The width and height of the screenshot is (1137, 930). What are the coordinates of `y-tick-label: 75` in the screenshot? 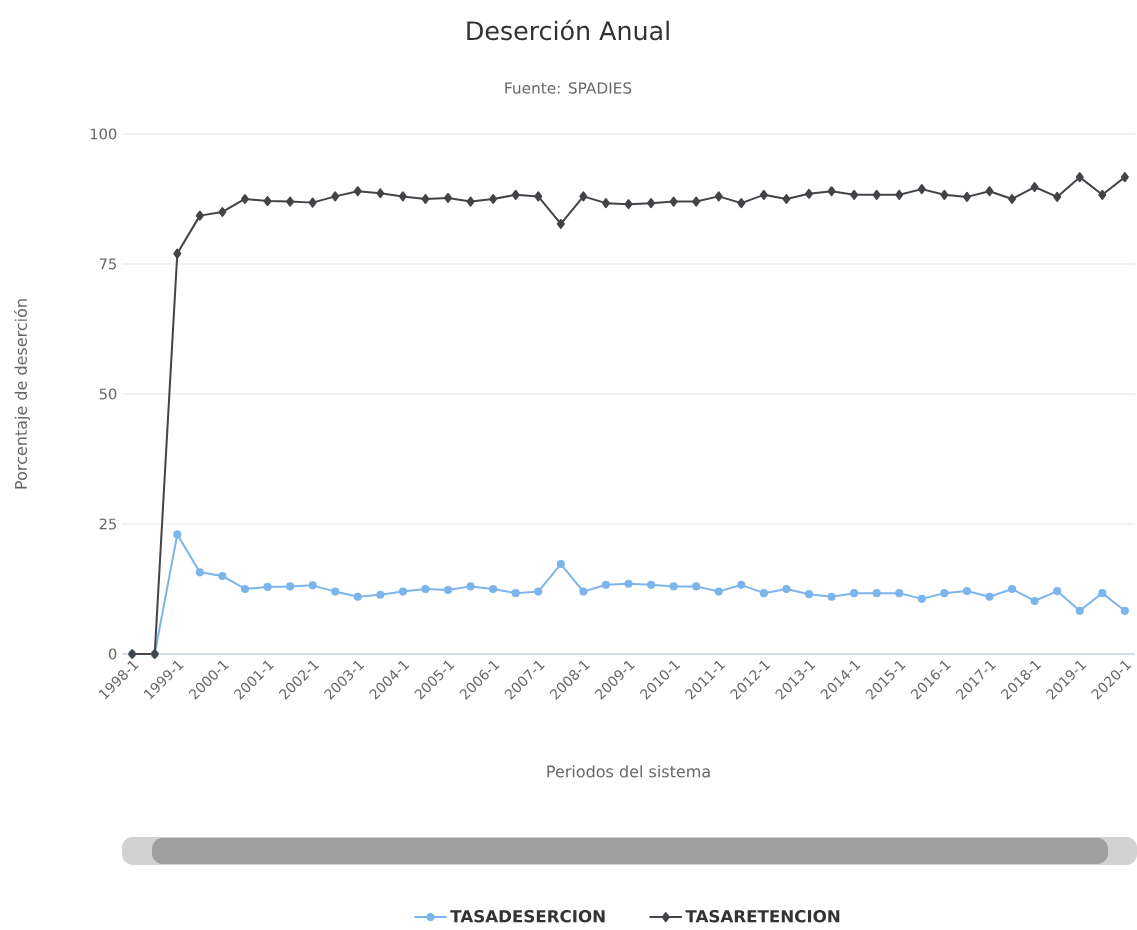 It's located at (108, 264).